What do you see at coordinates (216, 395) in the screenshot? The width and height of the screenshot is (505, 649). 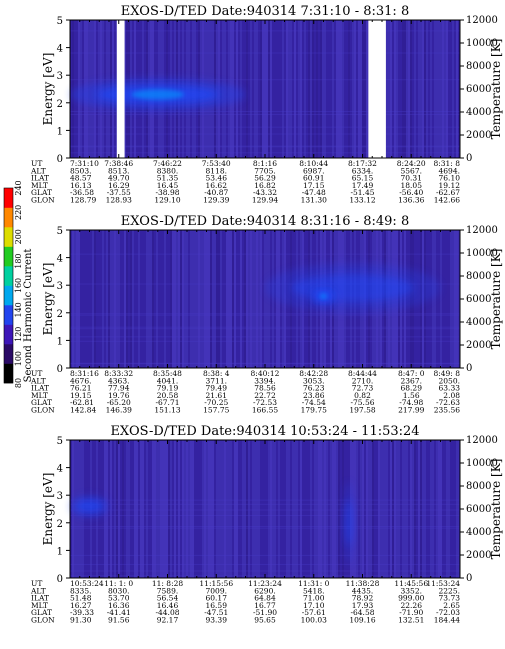 I see `table-cell: 21.61` at bounding box center [216, 395].